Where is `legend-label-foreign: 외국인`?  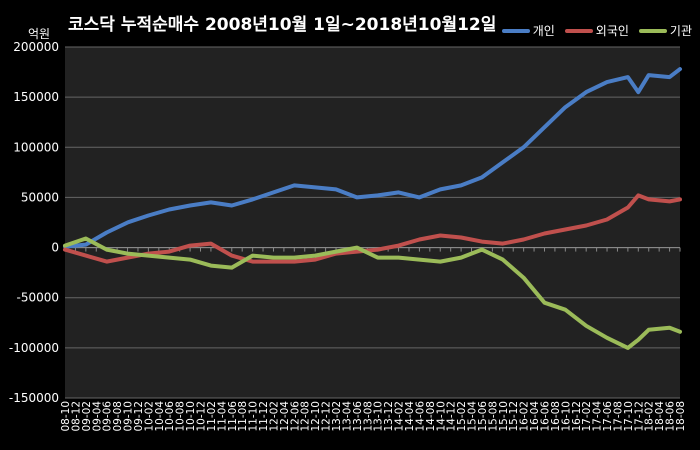
legend-label-foreign: 외국인 is located at coordinates (612, 31).